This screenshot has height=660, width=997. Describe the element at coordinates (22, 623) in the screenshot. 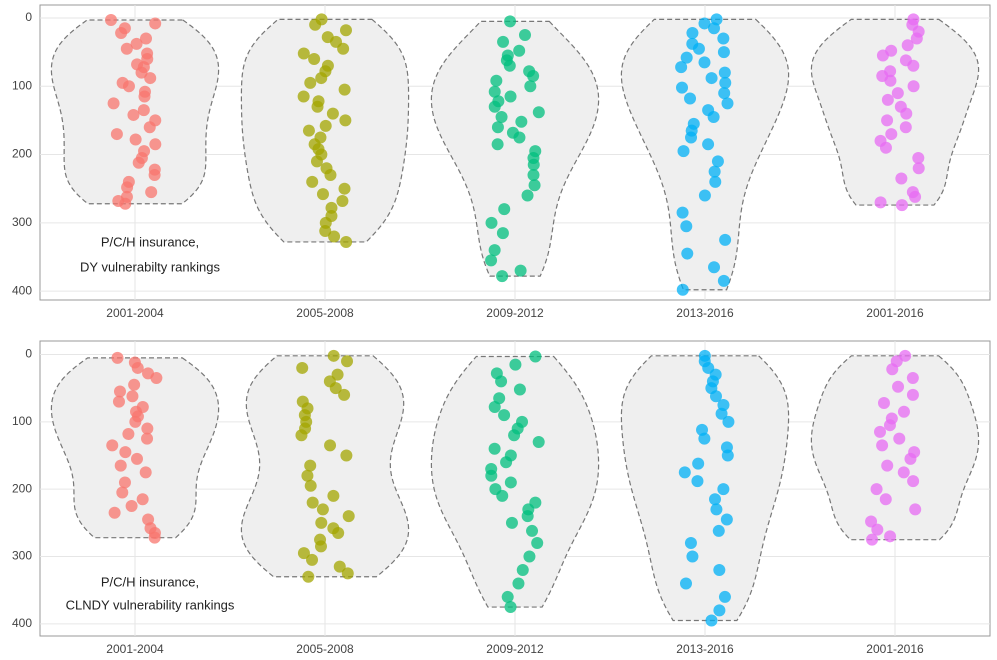

I see `y-tick-label: 400` at that location.